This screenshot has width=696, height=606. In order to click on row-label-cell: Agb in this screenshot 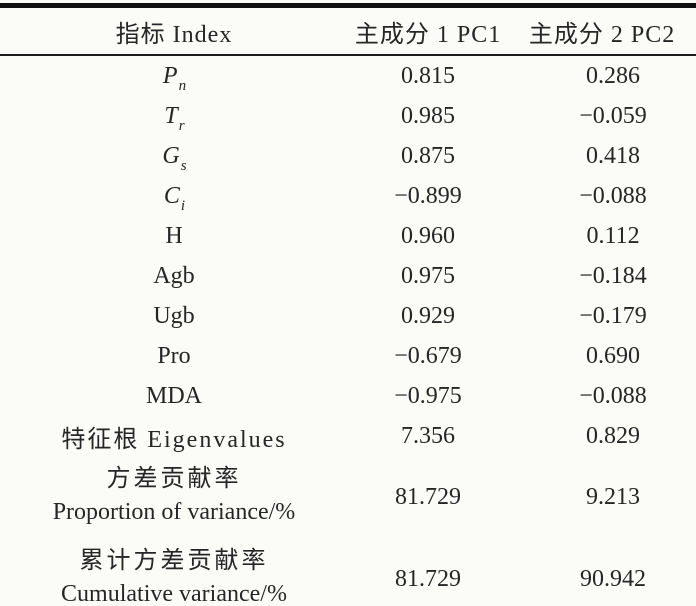, I will do `click(174, 276)`.